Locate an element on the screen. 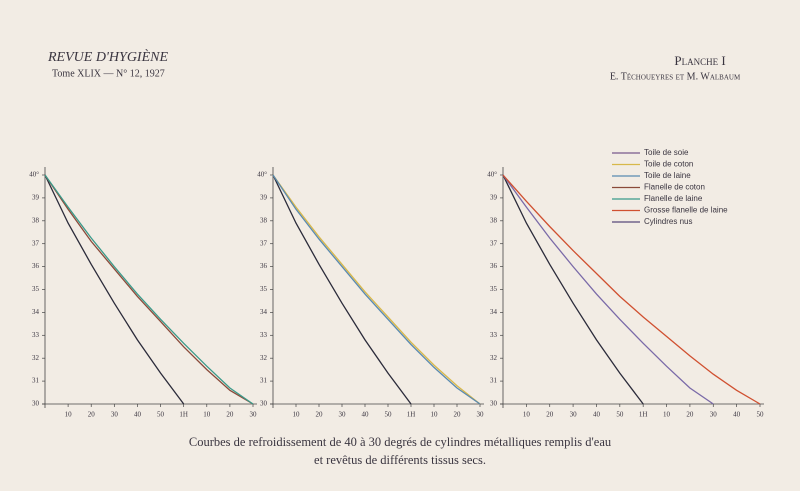 The height and width of the screenshot is (491, 800). legend-label: Cylindres nus is located at coordinates (668, 221).